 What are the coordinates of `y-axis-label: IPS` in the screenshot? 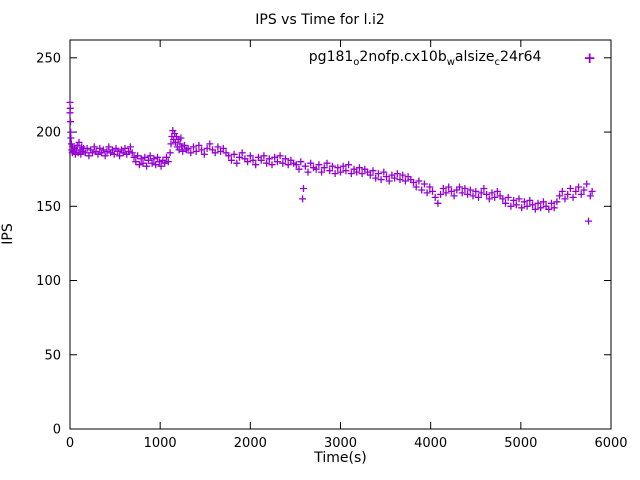 It's located at (8, 234).